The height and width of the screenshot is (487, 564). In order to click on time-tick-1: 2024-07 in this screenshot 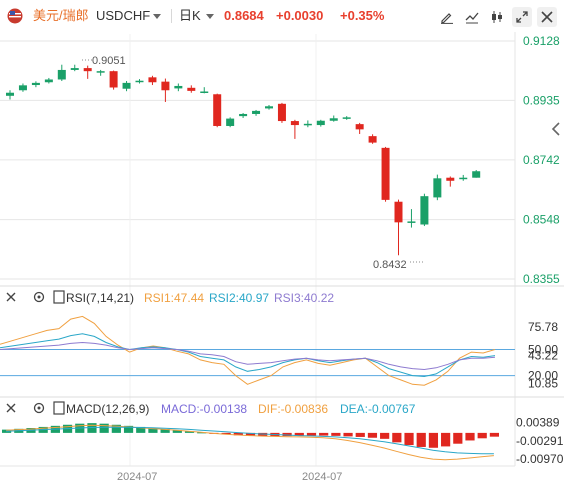, I will do `click(137, 477)`.